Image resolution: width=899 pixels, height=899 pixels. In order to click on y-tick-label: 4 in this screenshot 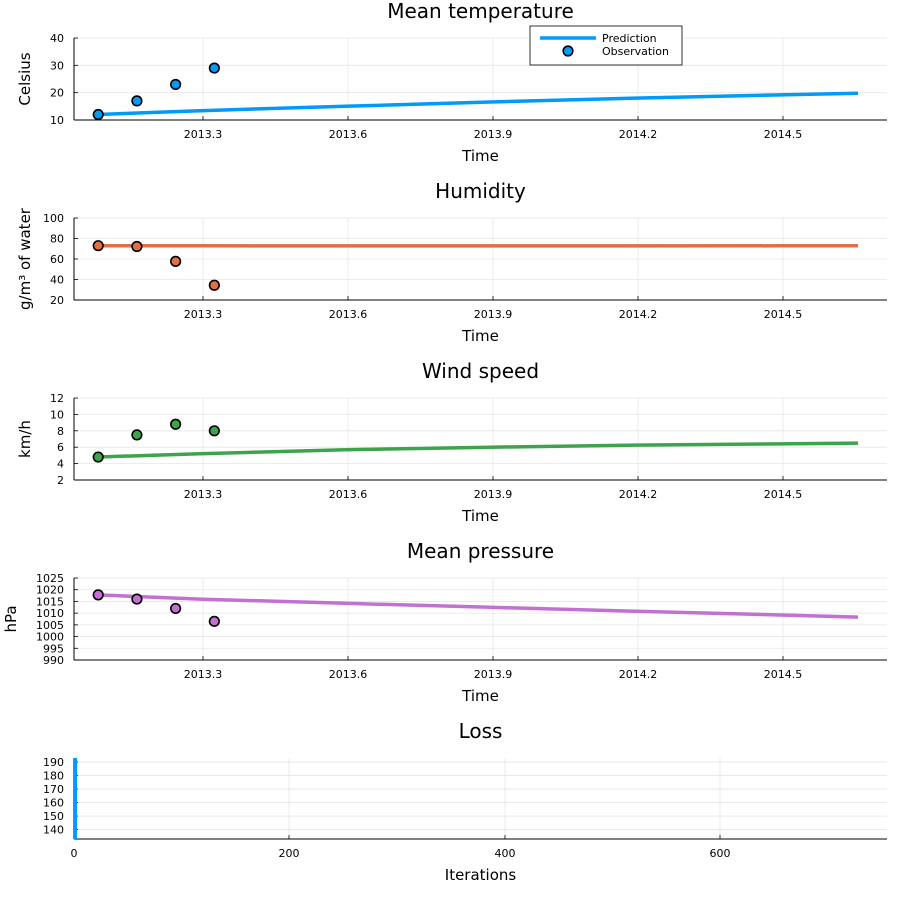, I will do `click(60, 464)`.